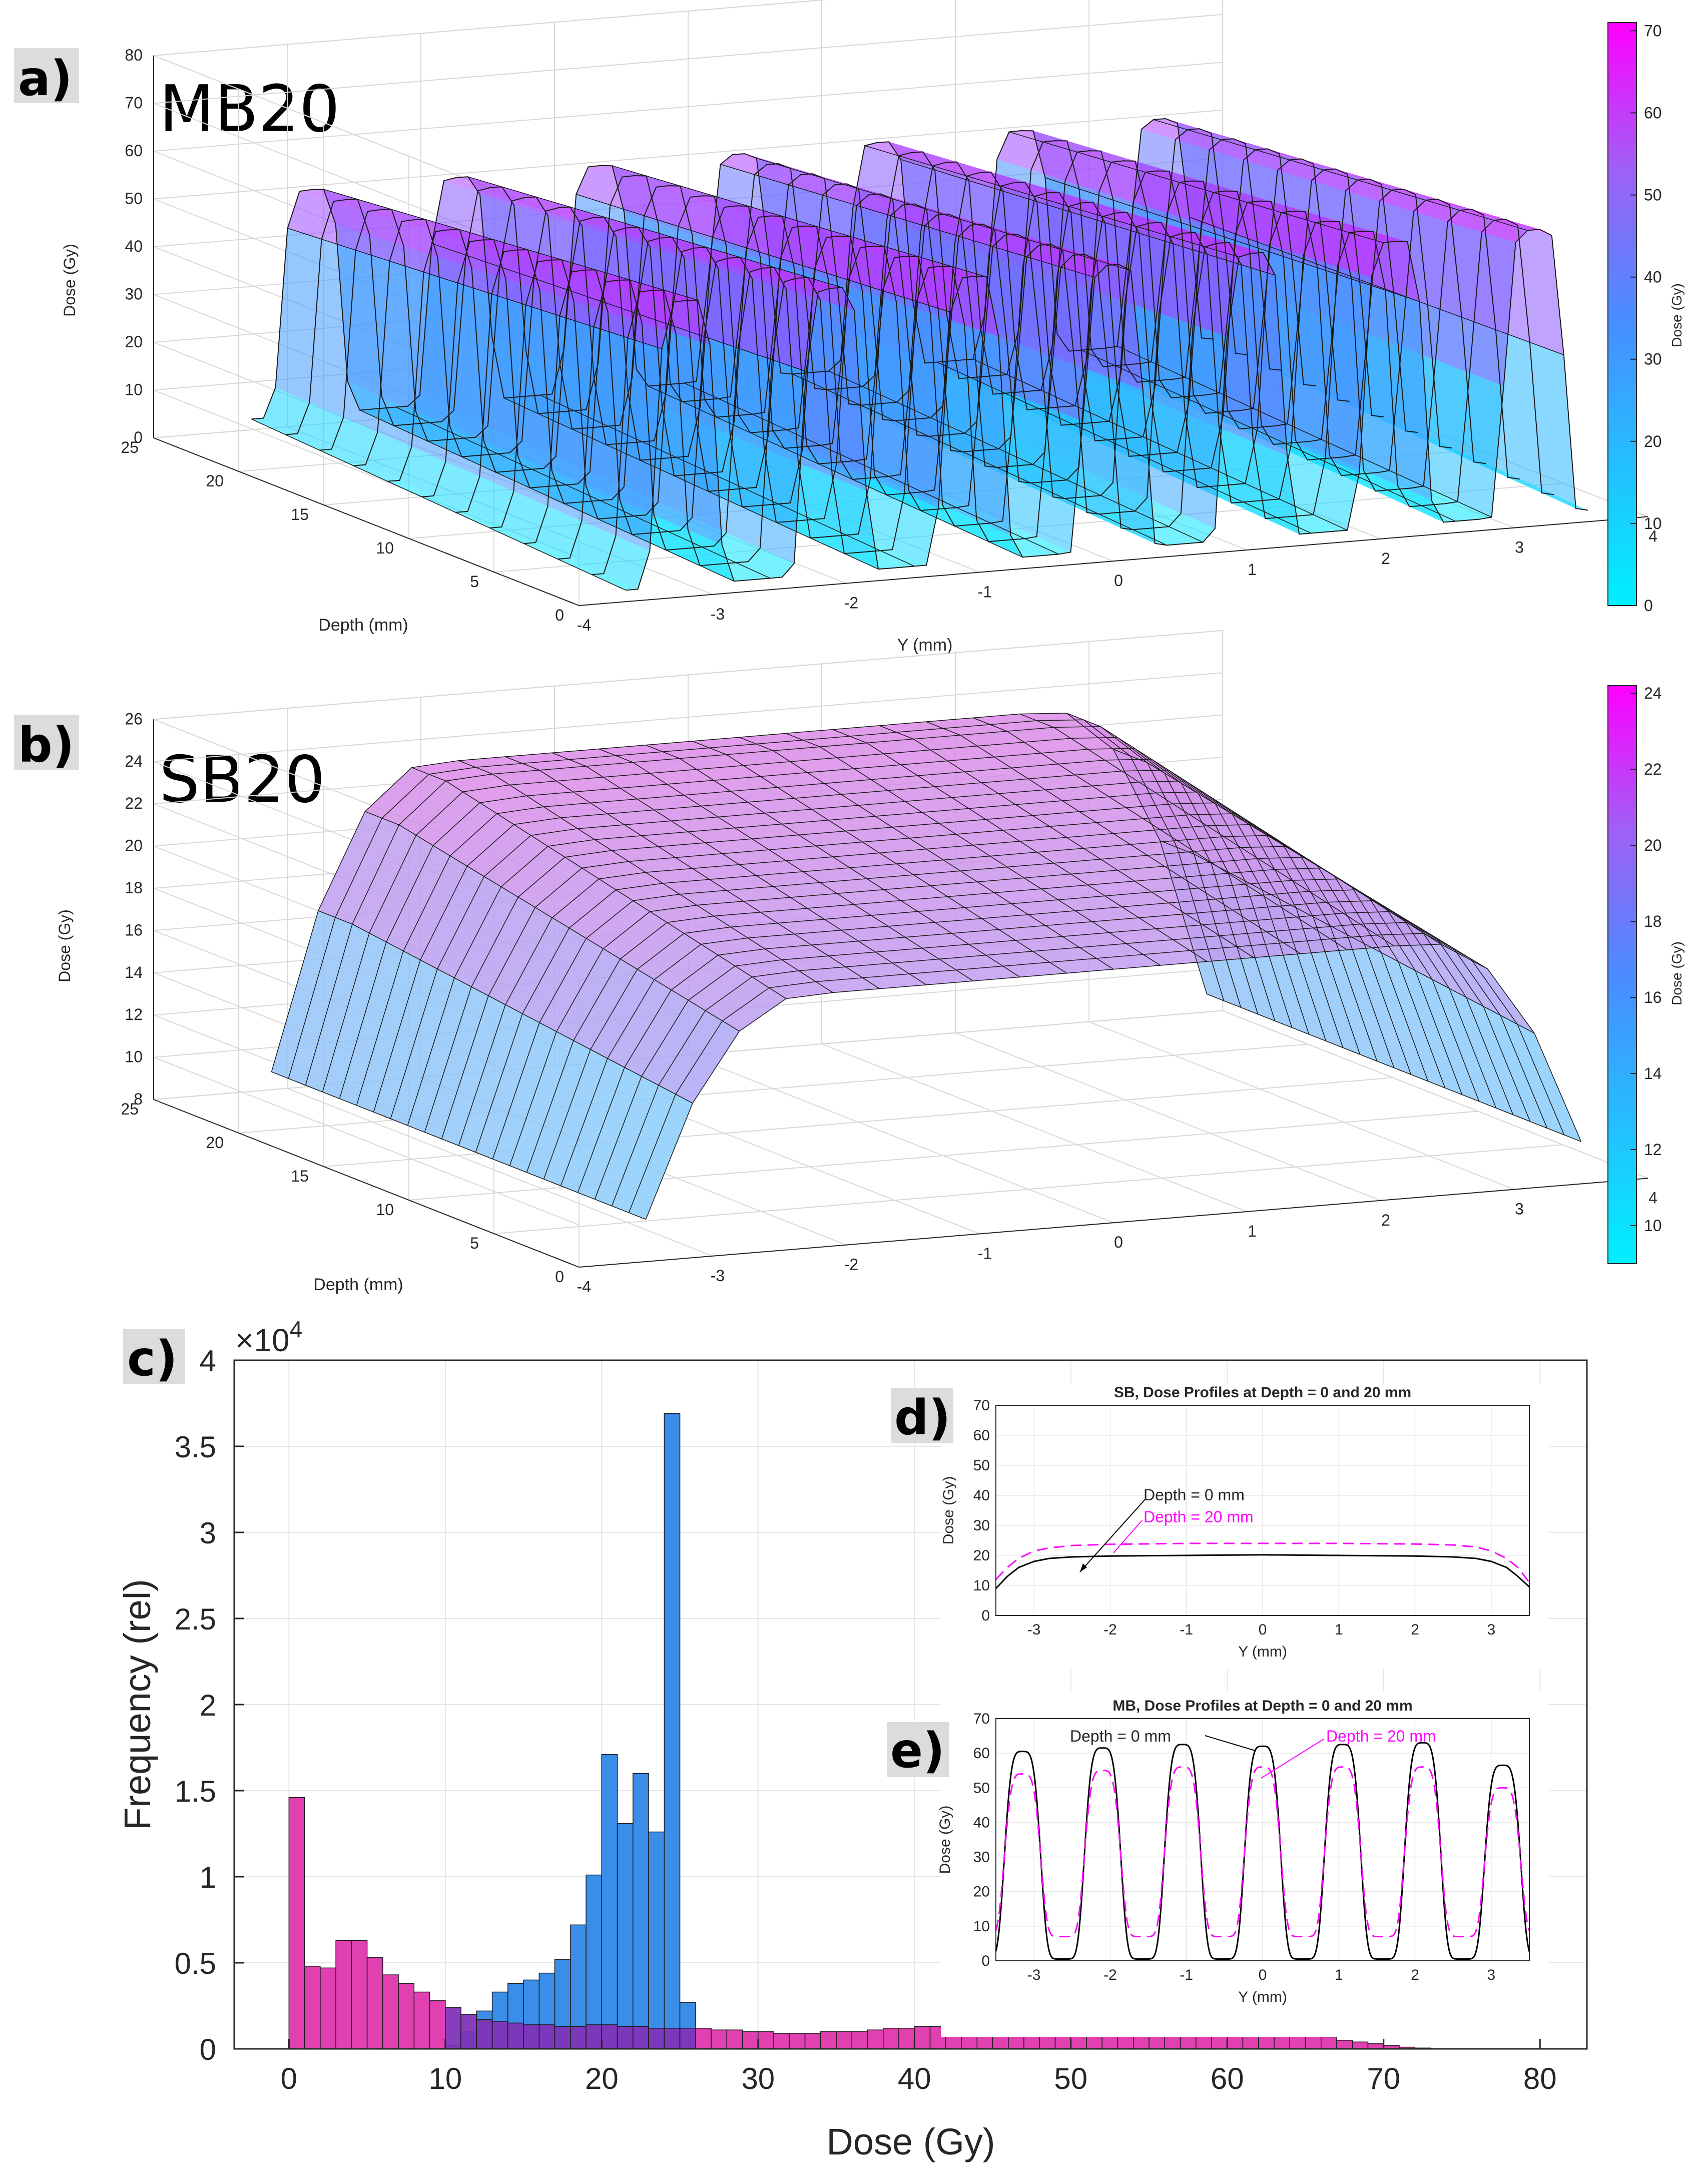  Describe the element at coordinates (625, 1936) in the screenshot. I see `panel-c-bar-sb20` at that location.